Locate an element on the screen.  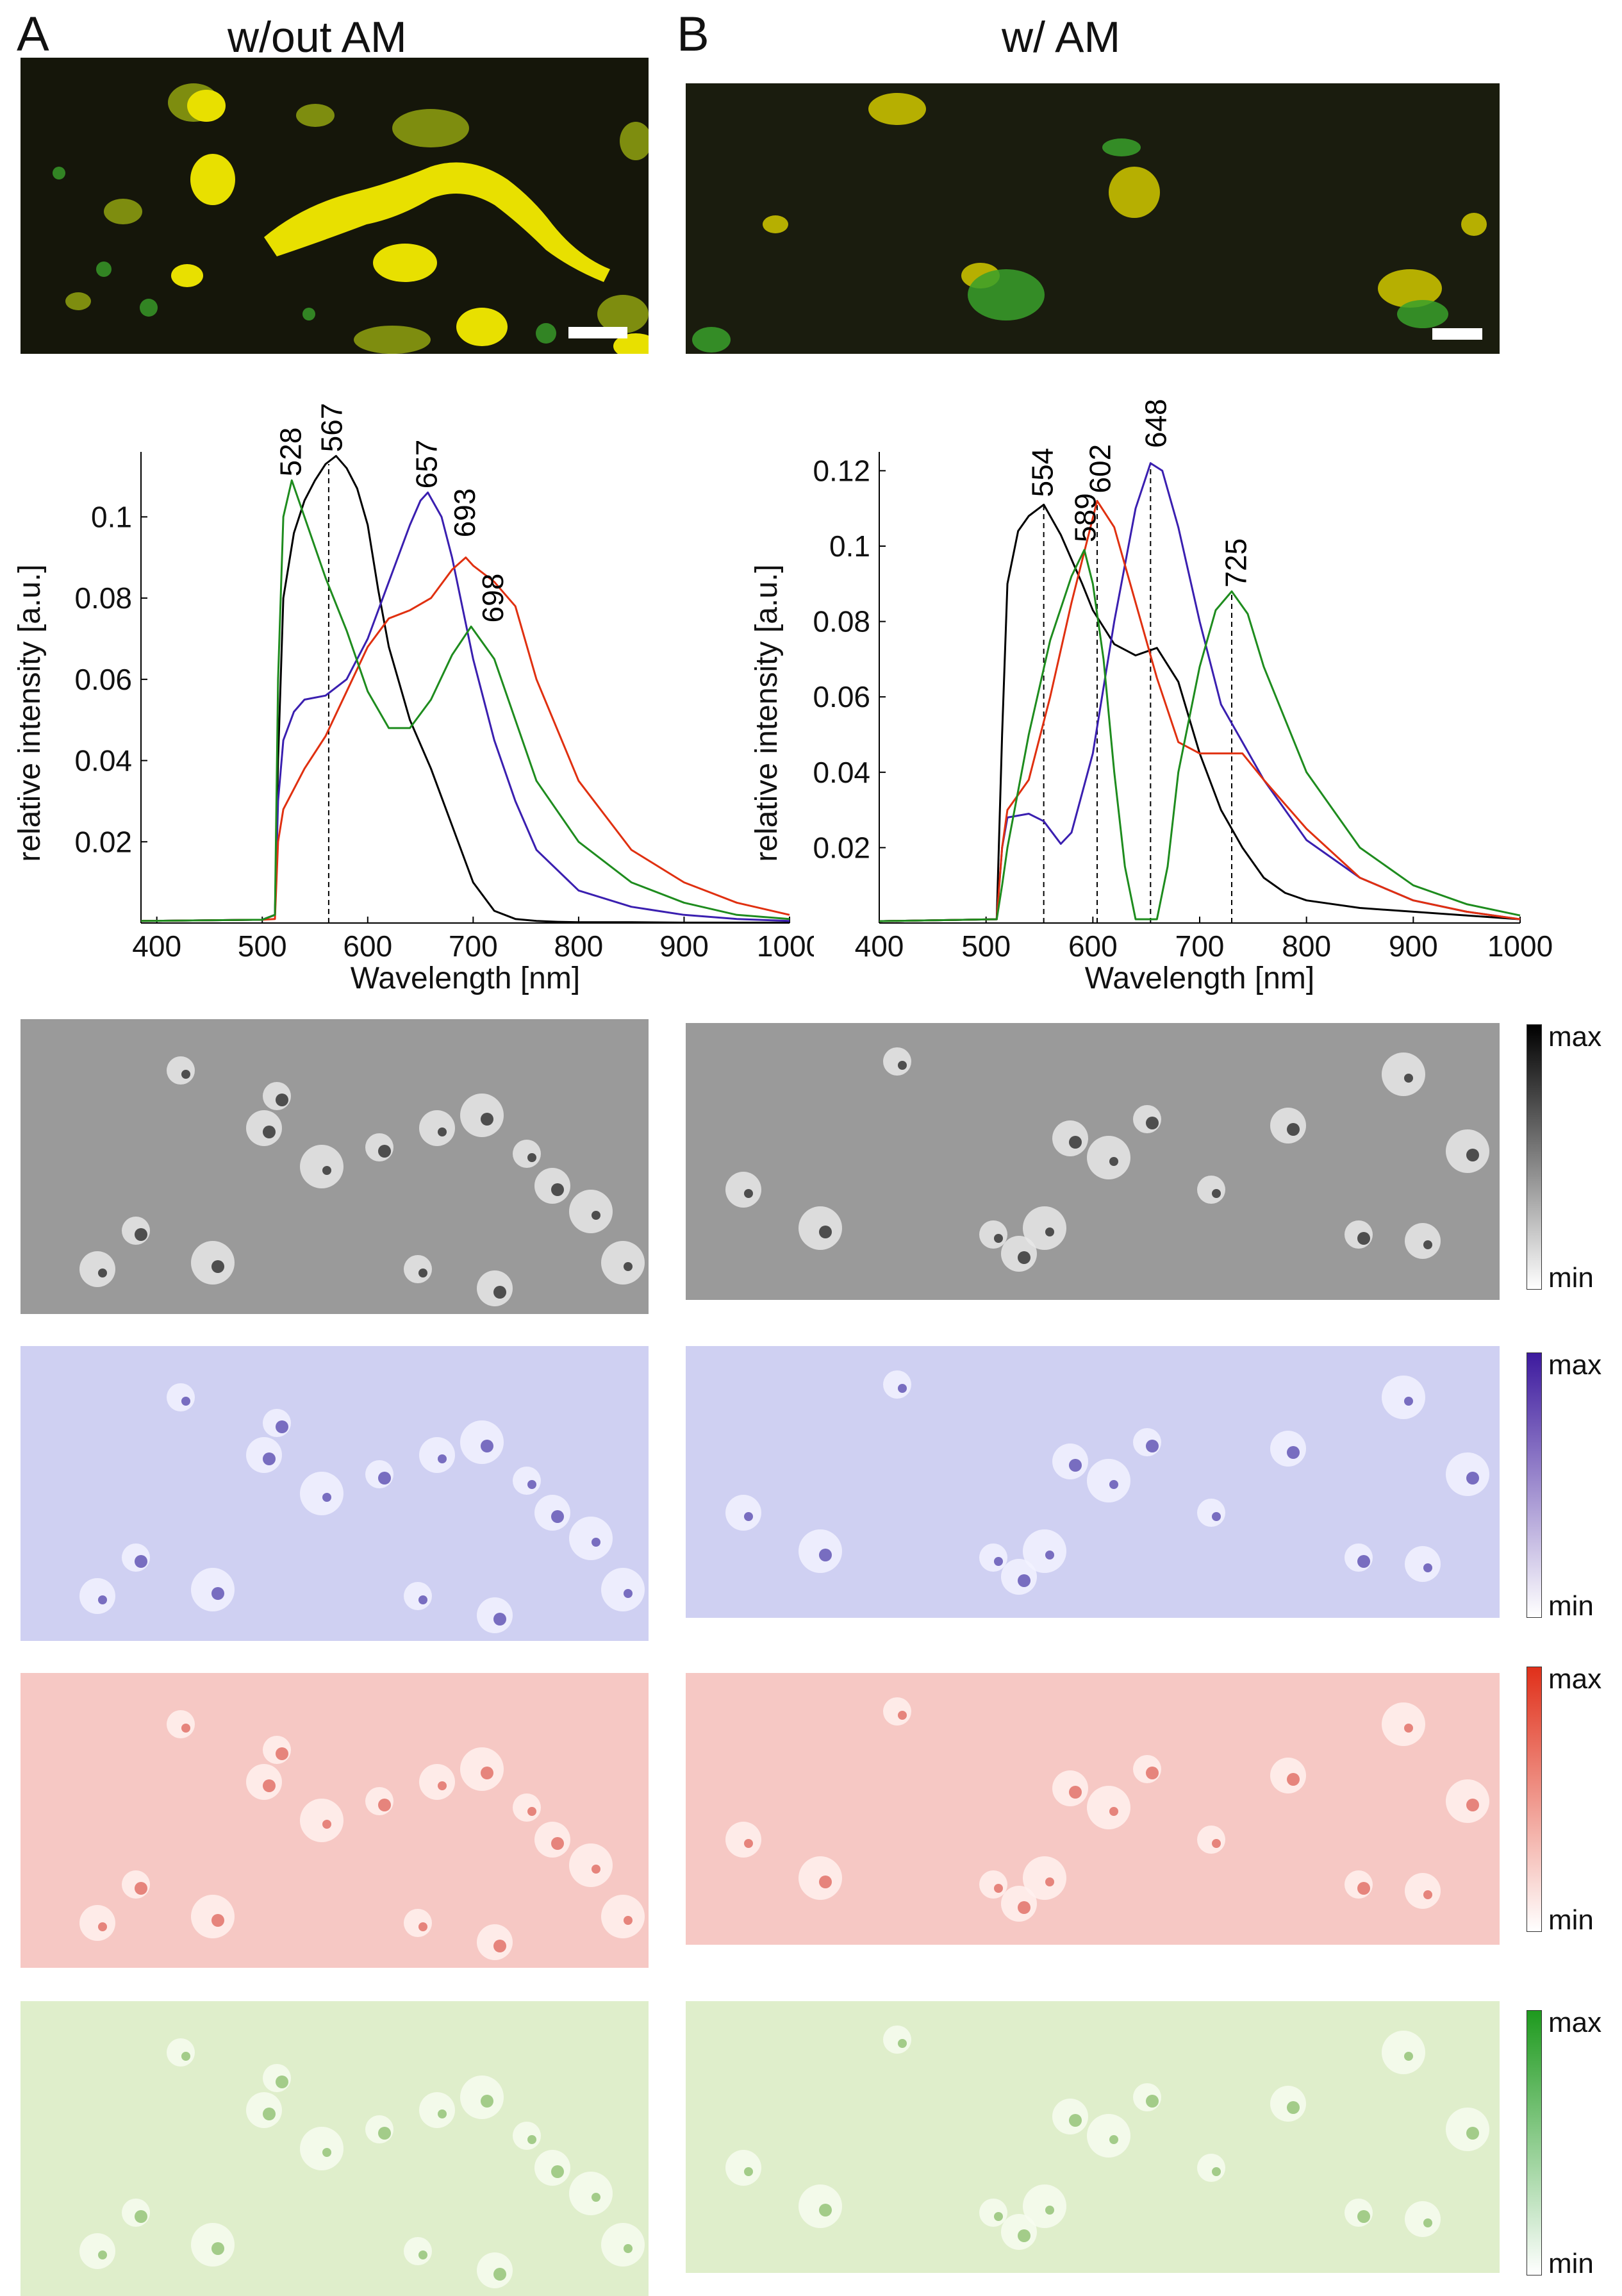
panel-a-title: w/out AM is located at coordinates (317, 37).